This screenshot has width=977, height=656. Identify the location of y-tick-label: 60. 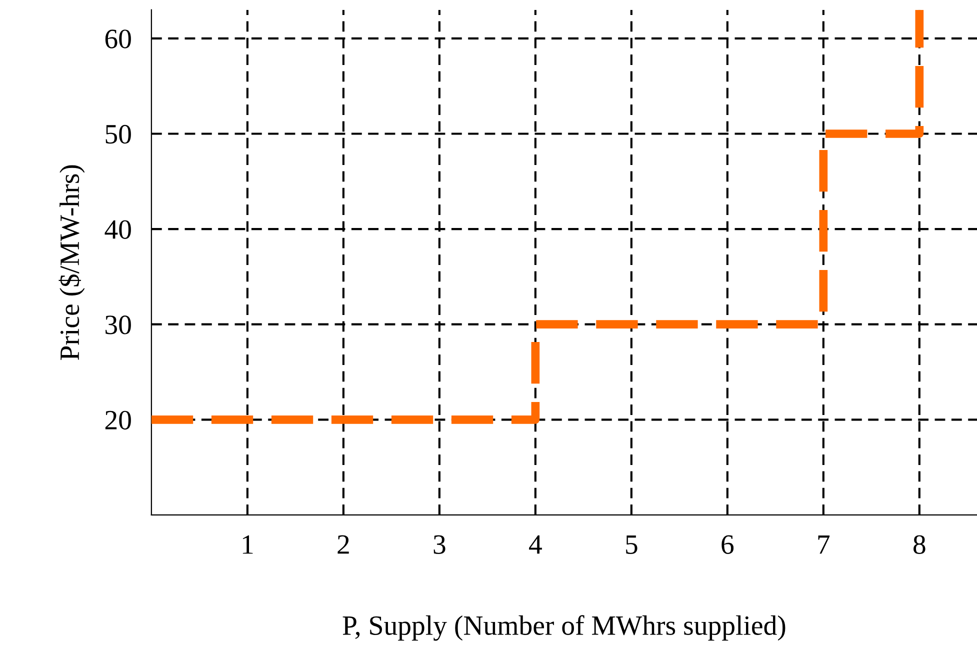
(118, 39).